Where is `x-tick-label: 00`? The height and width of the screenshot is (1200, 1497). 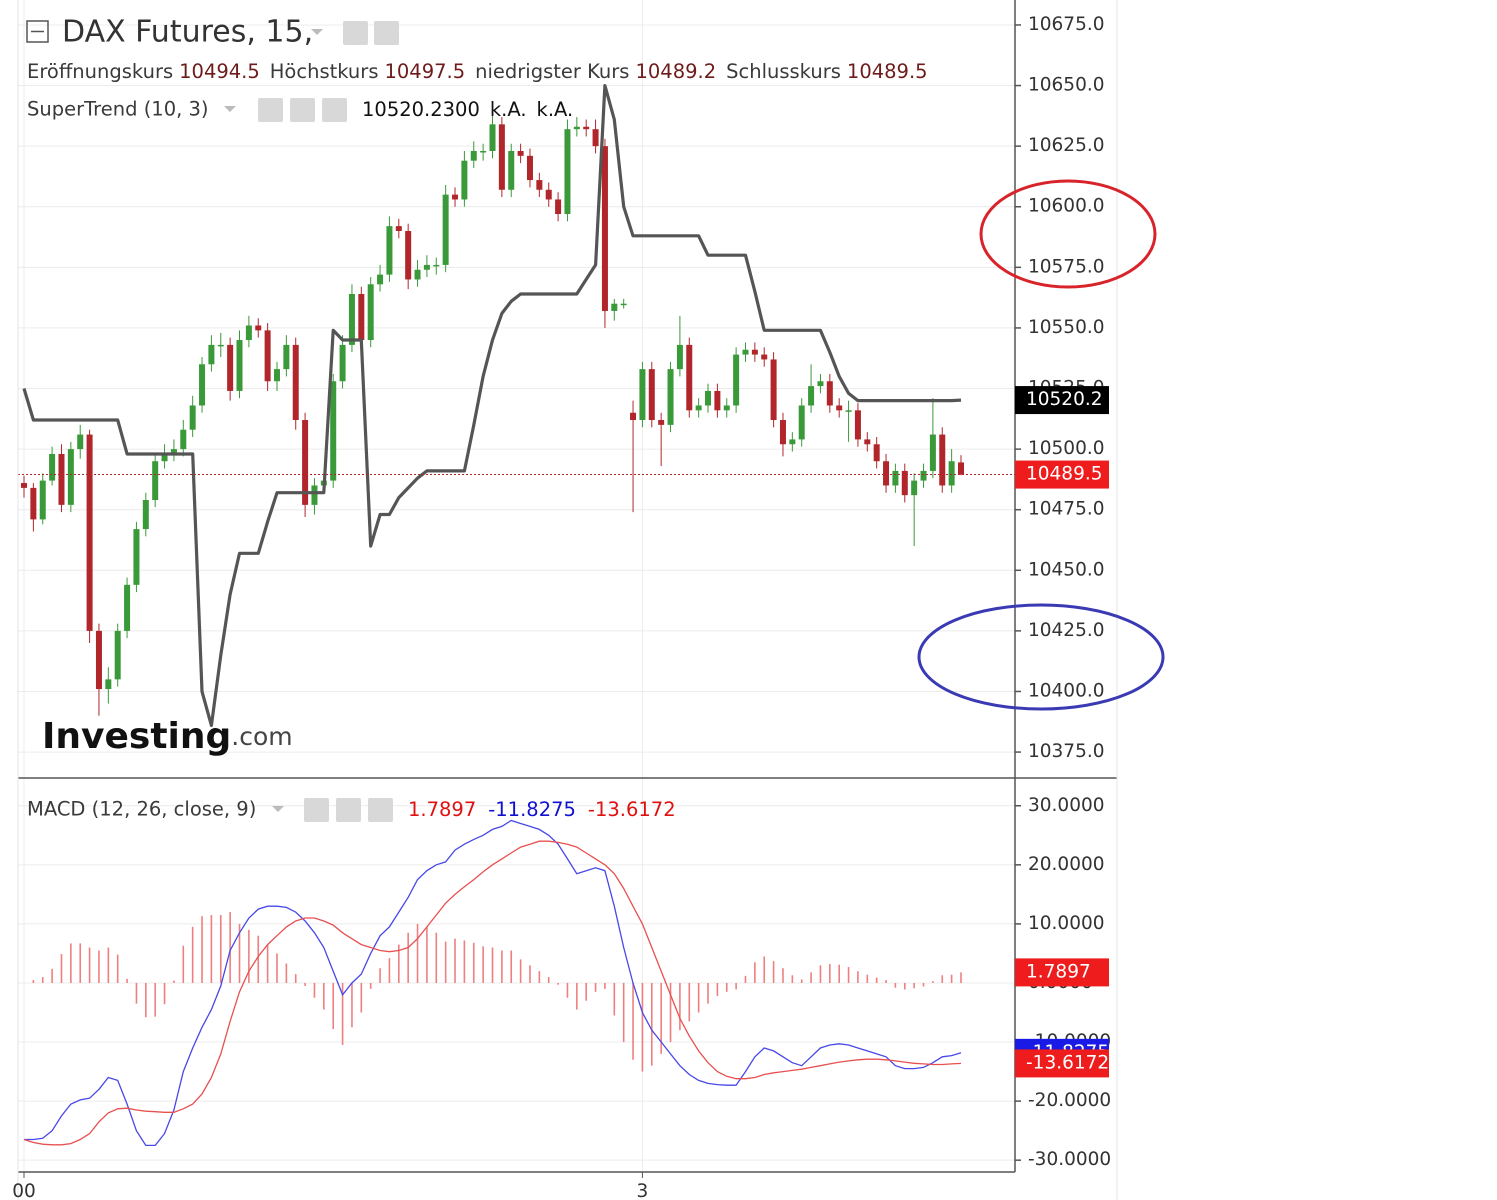
x-tick-label: 00 is located at coordinates (24, 1190).